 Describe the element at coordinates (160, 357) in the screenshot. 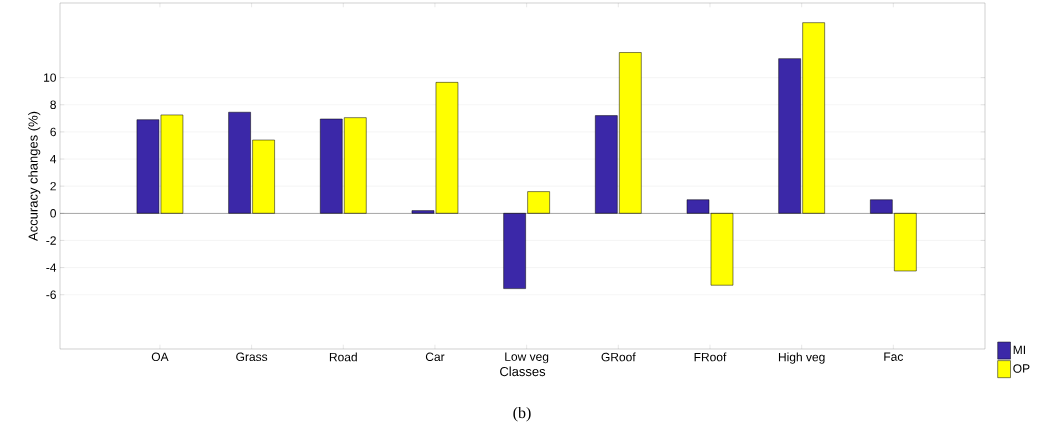

I see `x-tick-label: OA` at that location.